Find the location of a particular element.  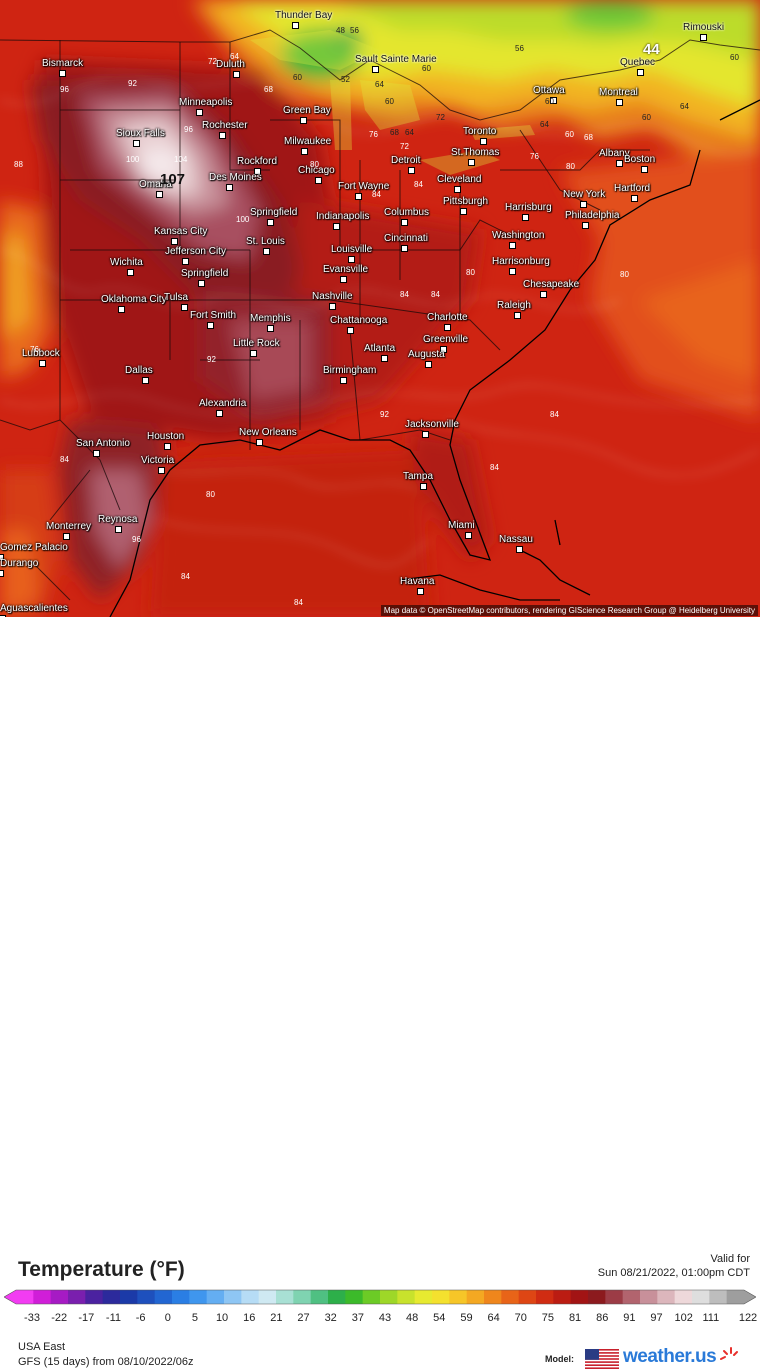

city-label: Jacksonville is located at coordinates (432, 424).